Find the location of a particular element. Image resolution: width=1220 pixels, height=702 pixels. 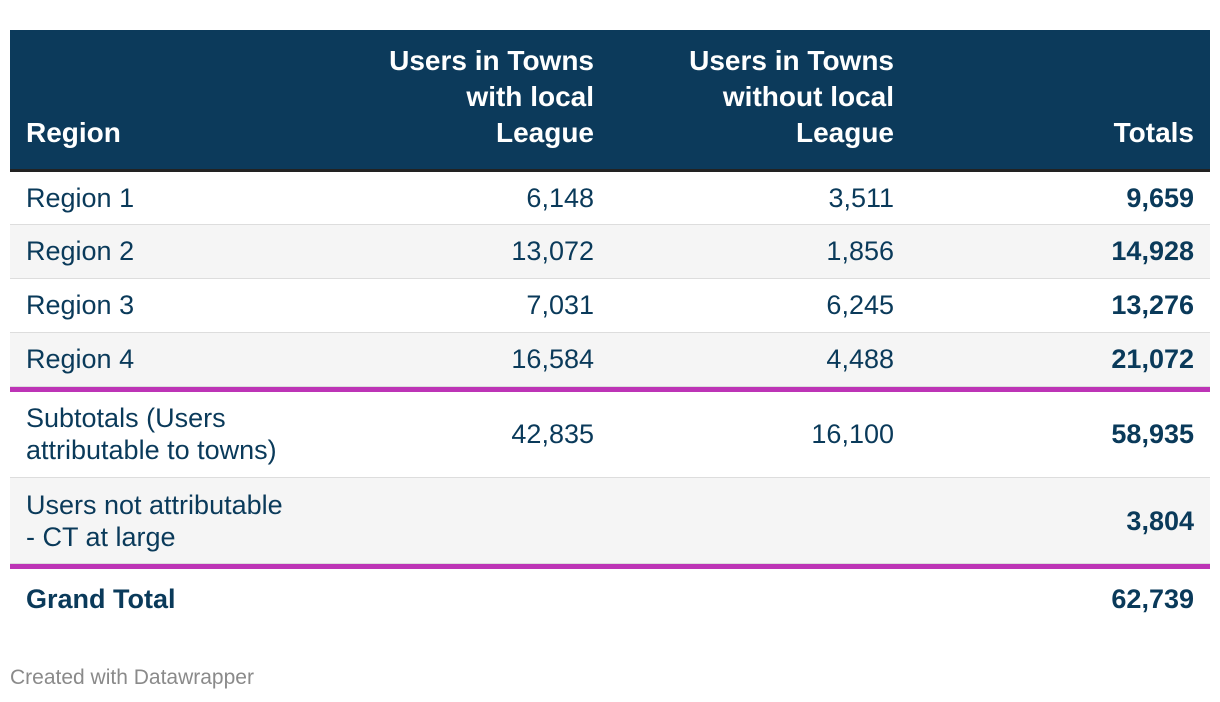

header-without-league-line: without local is located at coordinates (808, 96).